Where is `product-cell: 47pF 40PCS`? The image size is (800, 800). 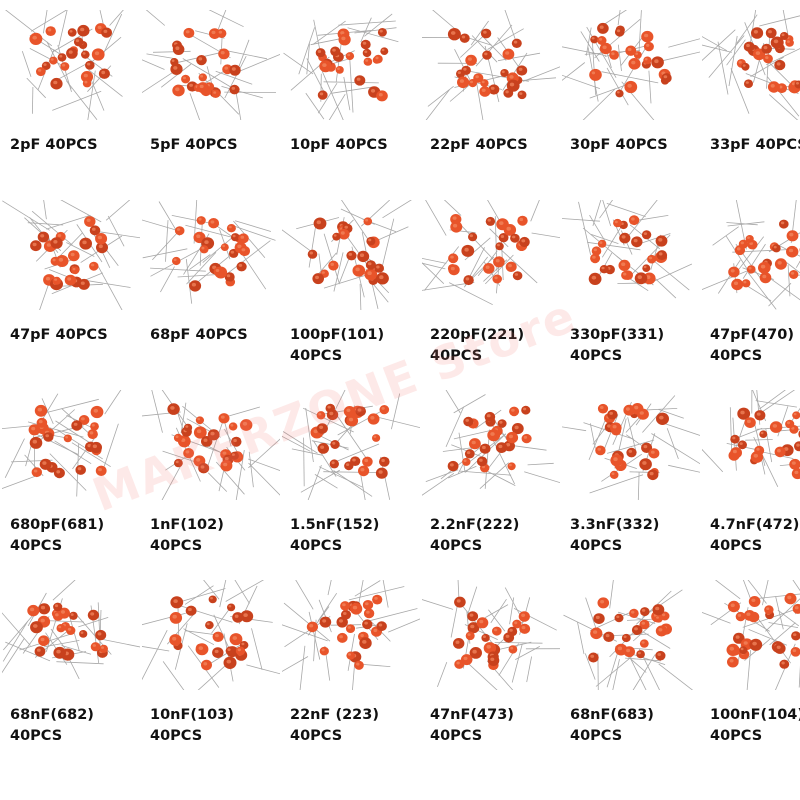
product-cell: 47pF 40PCS is located at coordinates (71, 295).